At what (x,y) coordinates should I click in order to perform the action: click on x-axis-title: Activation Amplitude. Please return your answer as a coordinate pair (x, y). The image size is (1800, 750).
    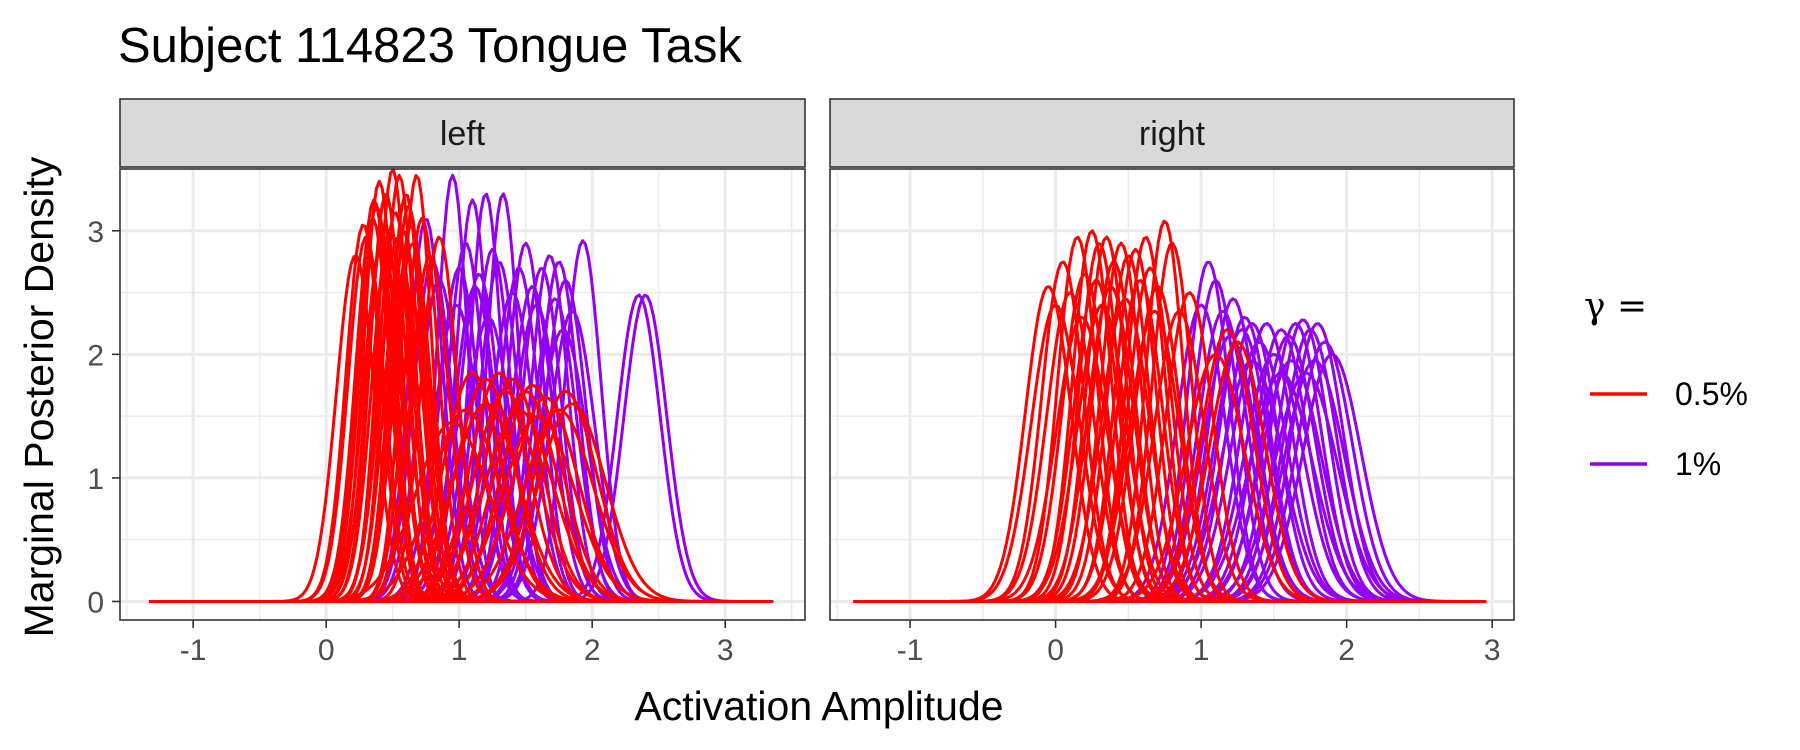
    Looking at the image, I should click on (818, 706).